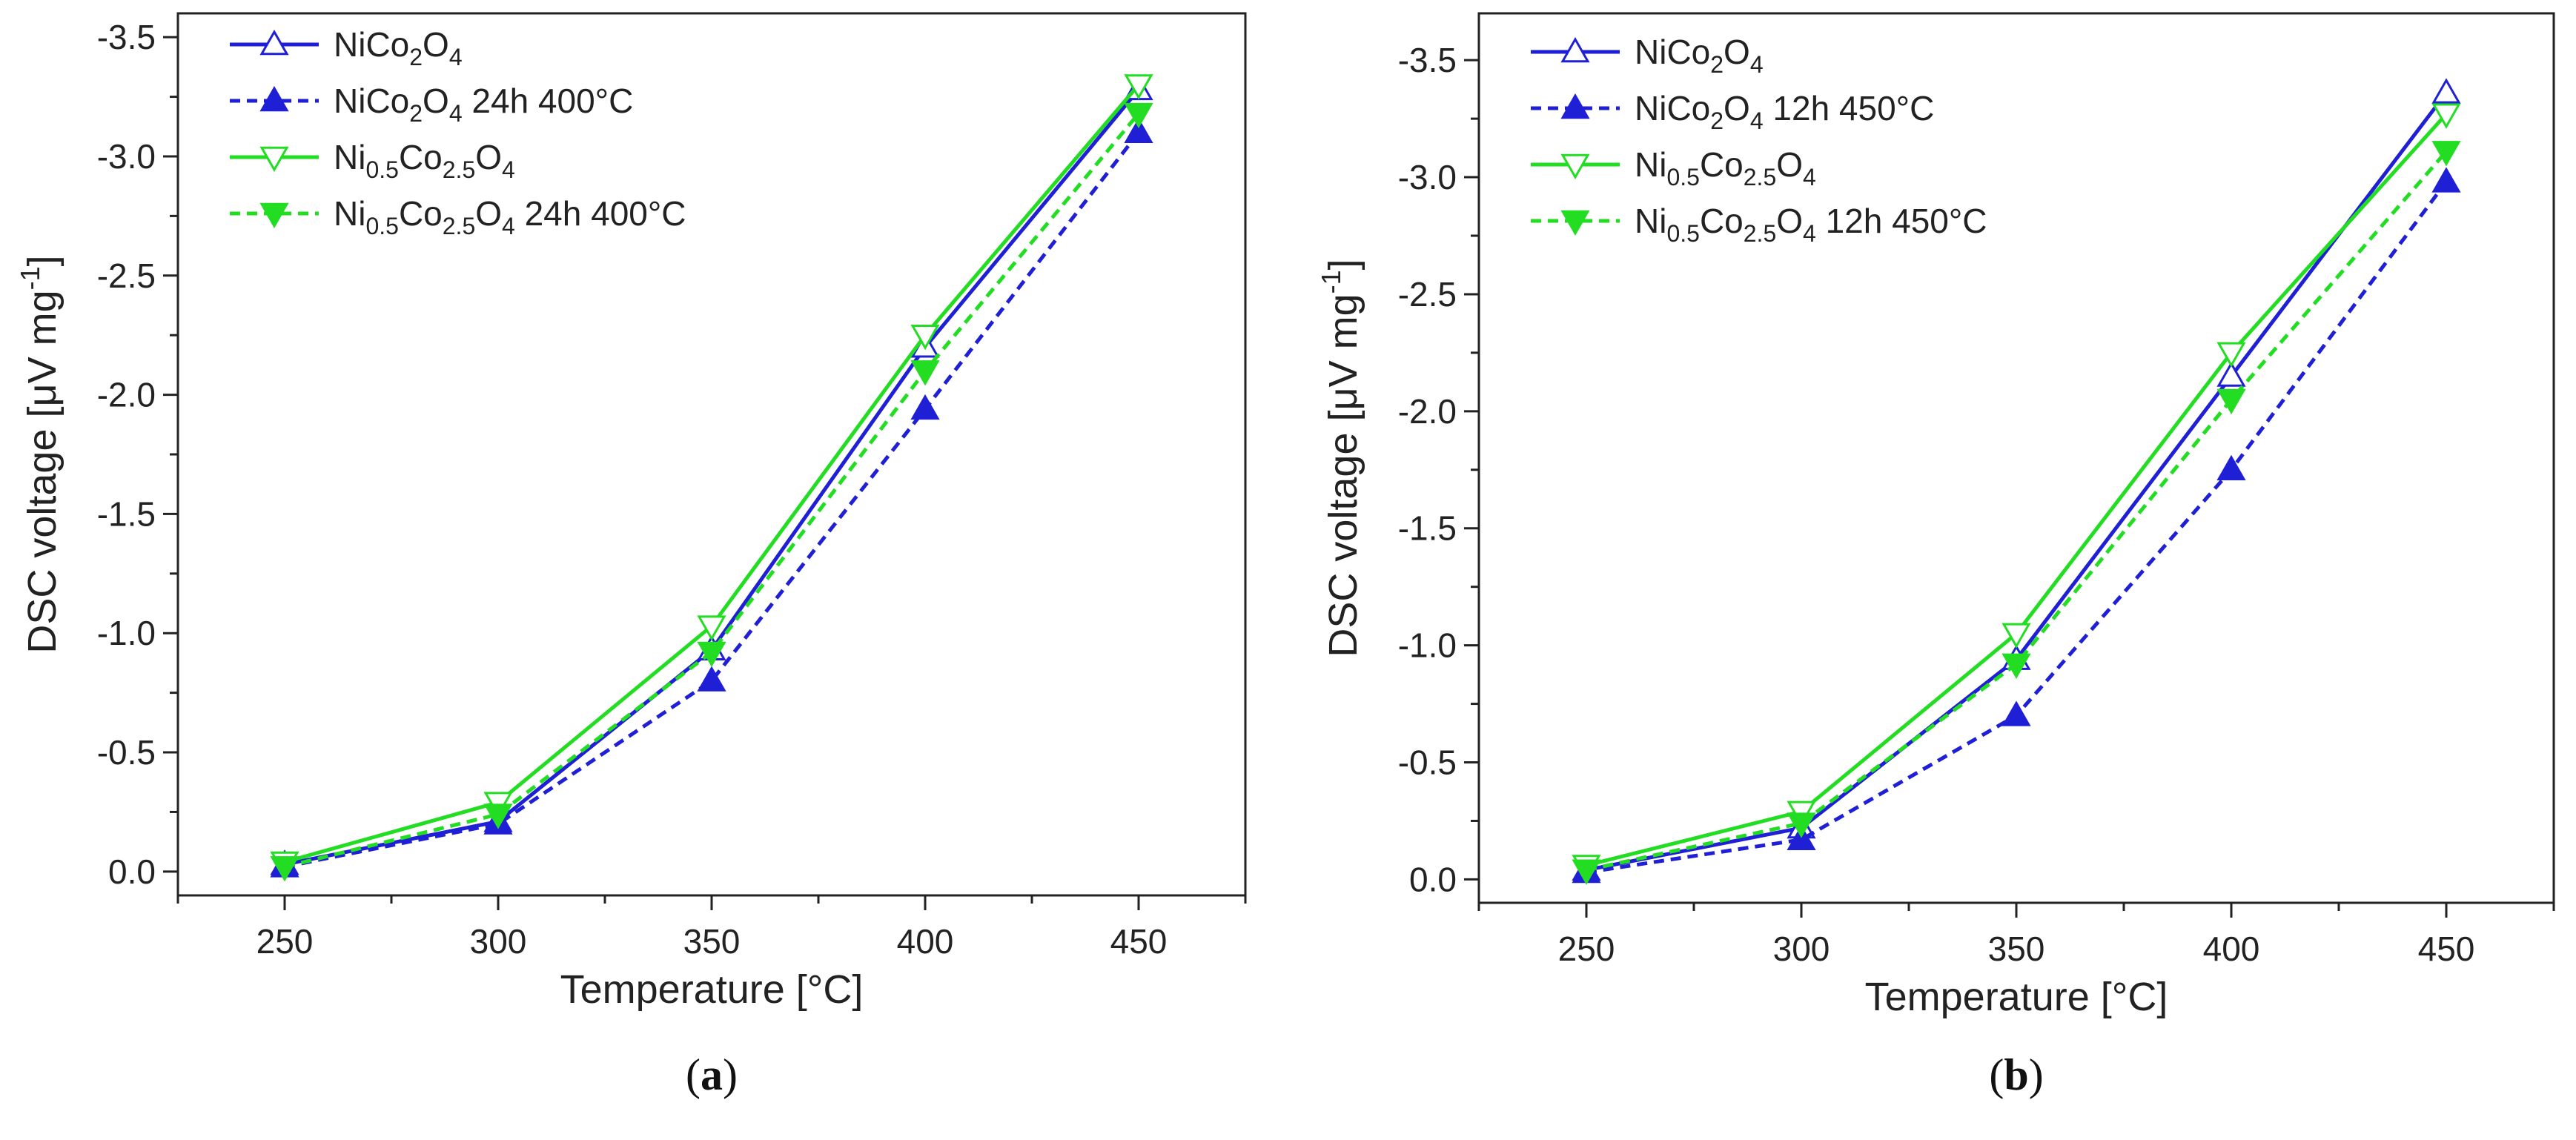  Describe the element at coordinates (712, 941) in the screenshot. I see `x-tick-label: 350` at that location.